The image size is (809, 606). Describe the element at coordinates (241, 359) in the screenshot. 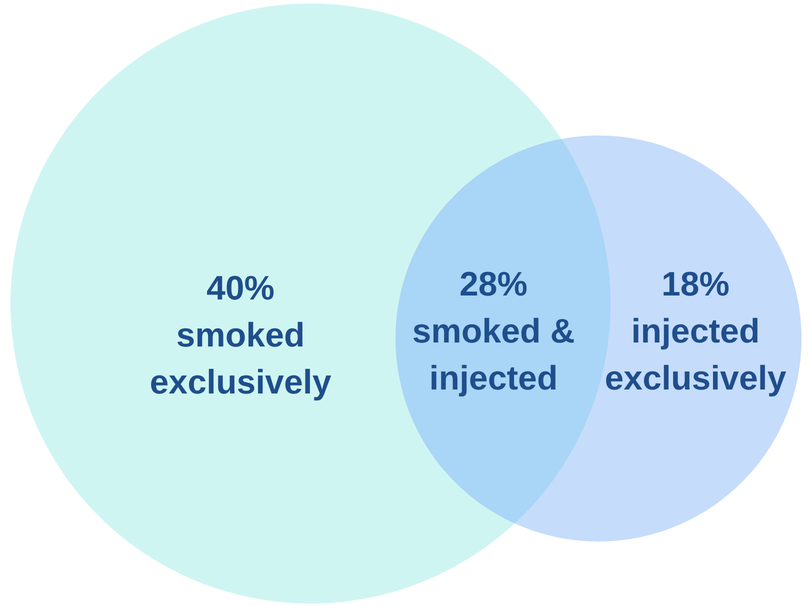

I see `category-label: smoked exclusively` at that location.